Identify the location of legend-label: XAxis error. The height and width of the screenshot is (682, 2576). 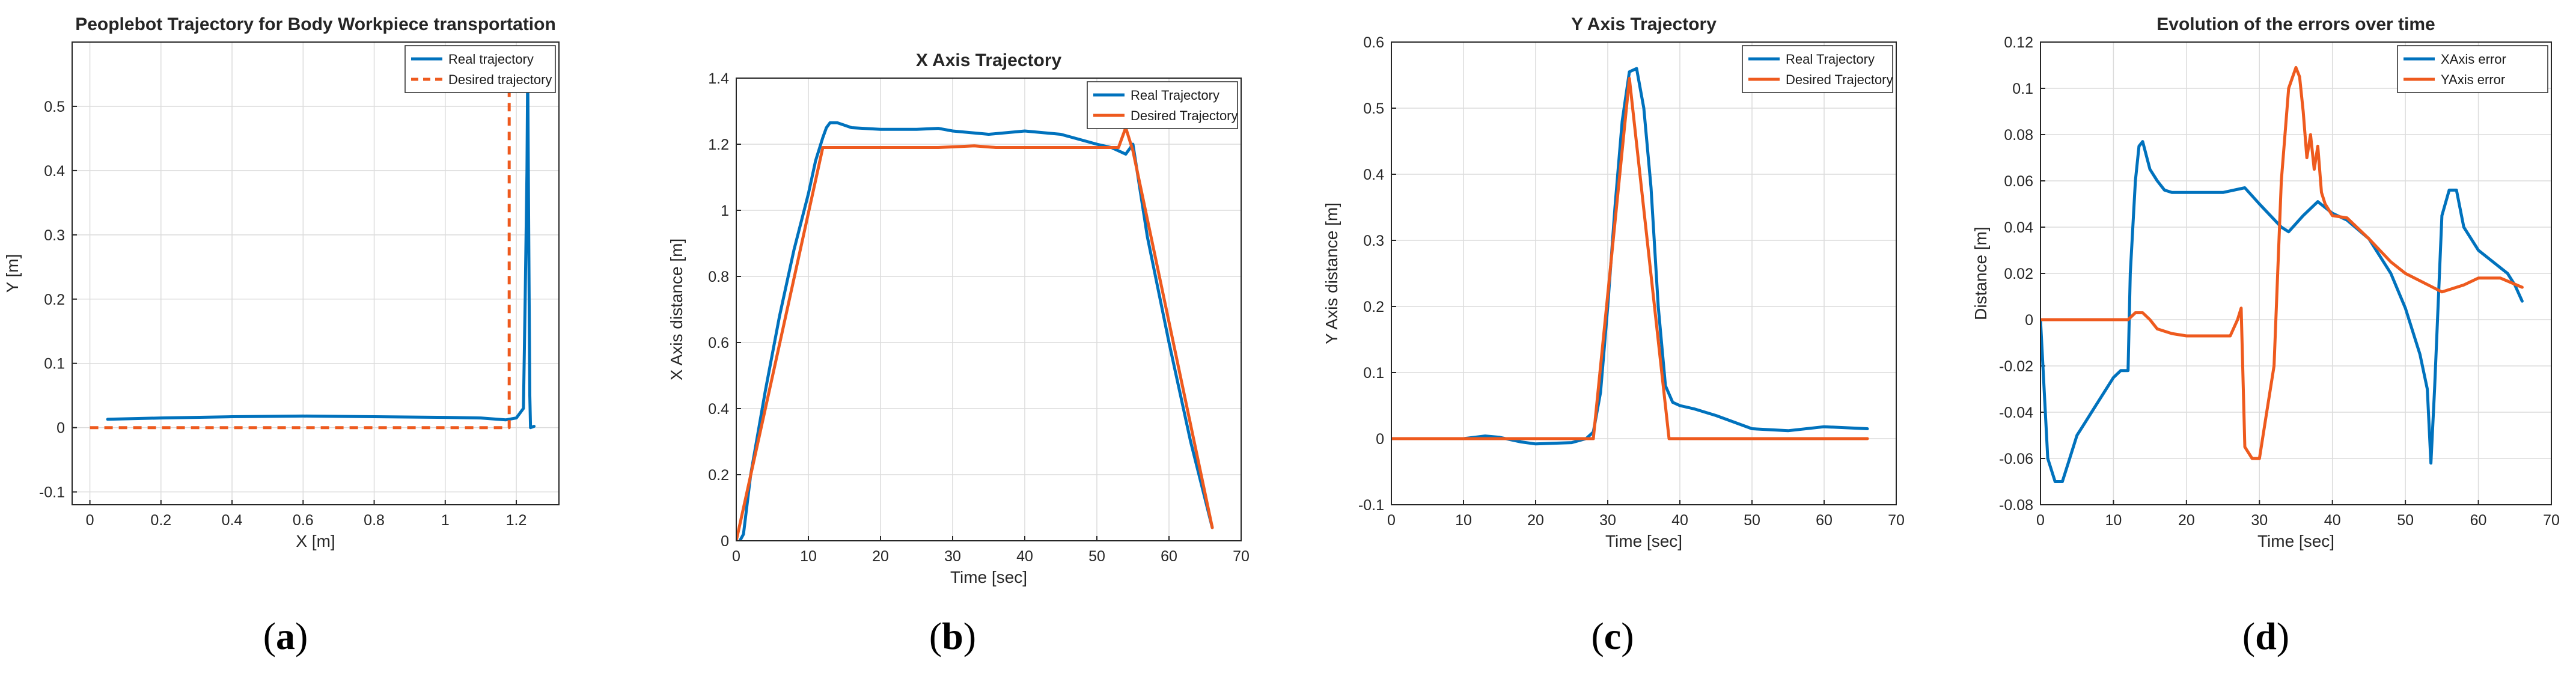
(2473, 59).